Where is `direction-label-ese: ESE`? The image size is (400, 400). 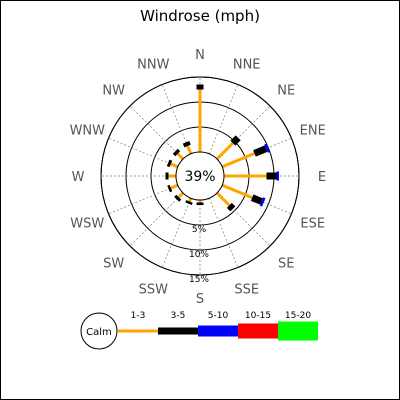
direction-label-ese: ESE is located at coordinates (312, 224).